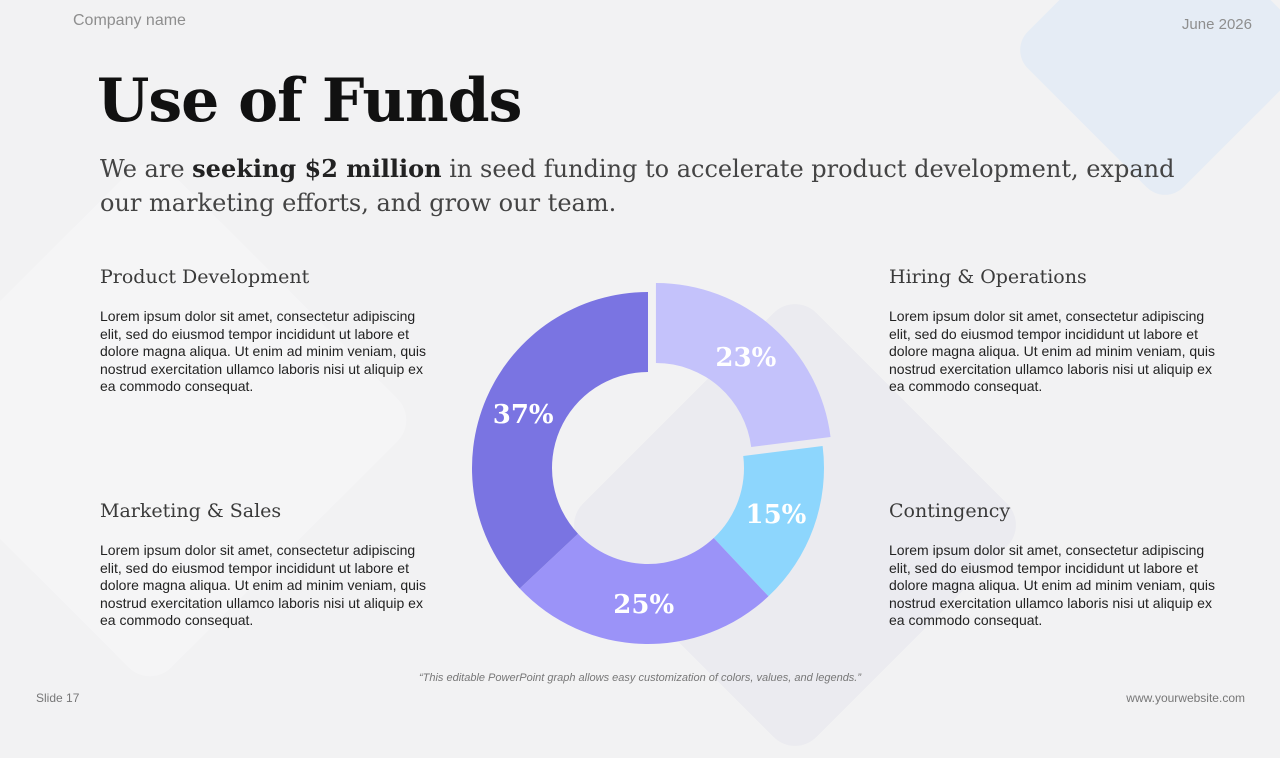 This screenshot has width=1280, height=758. Describe the element at coordinates (745, 358) in the screenshot. I see `donut-data-label: 23%` at that location.